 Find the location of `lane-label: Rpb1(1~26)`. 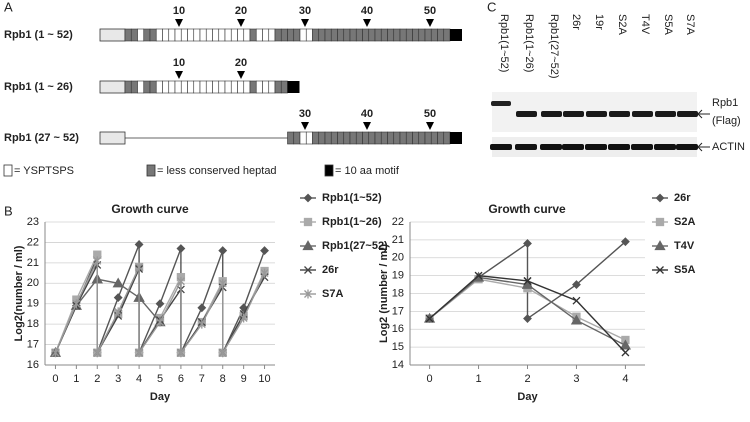

lane-label: Rpb1(1~26) is located at coordinates (529, 43).